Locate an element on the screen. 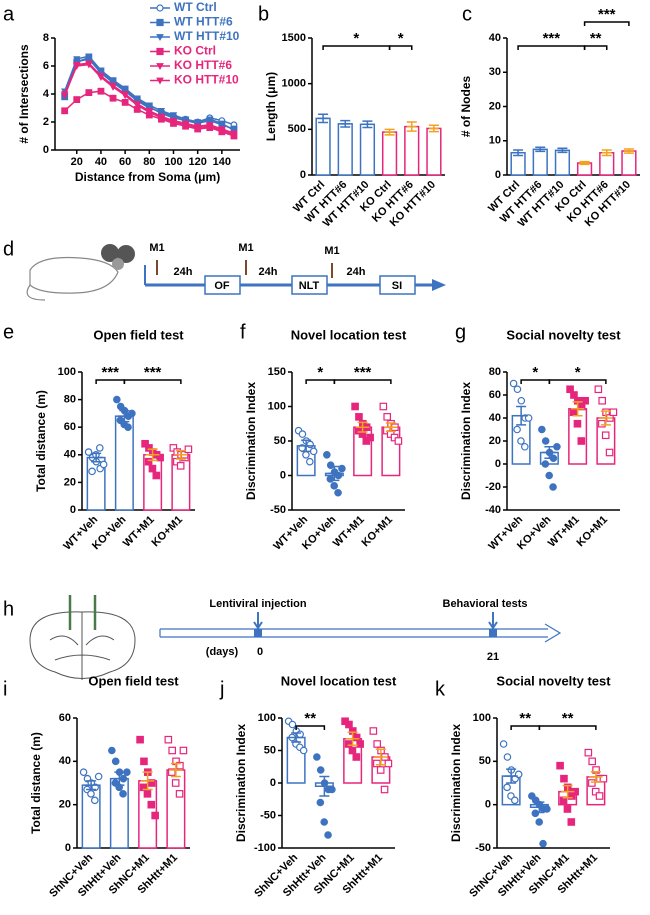 The height and width of the screenshot is (915, 650). interval-label: 24h is located at coordinates (183, 272).